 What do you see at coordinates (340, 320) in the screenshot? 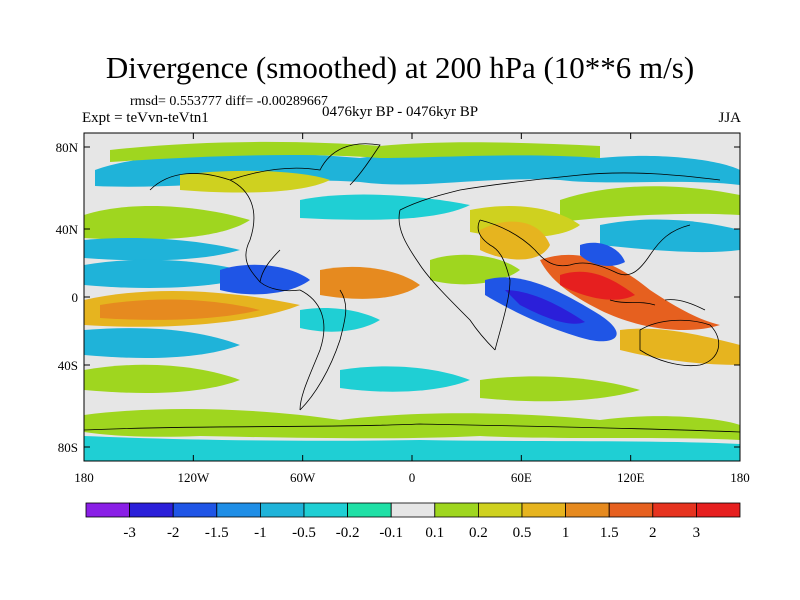
I see `field-patch-south-america-neg` at bounding box center [340, 320].